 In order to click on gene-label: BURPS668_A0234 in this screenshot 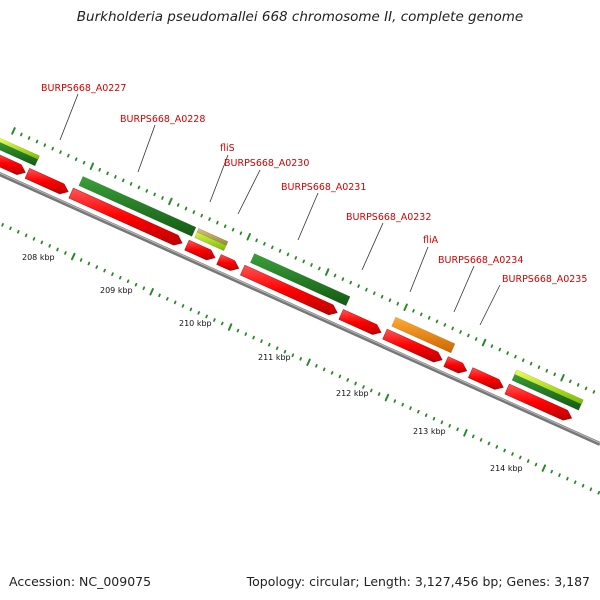, I will do `click(480, 260)`.